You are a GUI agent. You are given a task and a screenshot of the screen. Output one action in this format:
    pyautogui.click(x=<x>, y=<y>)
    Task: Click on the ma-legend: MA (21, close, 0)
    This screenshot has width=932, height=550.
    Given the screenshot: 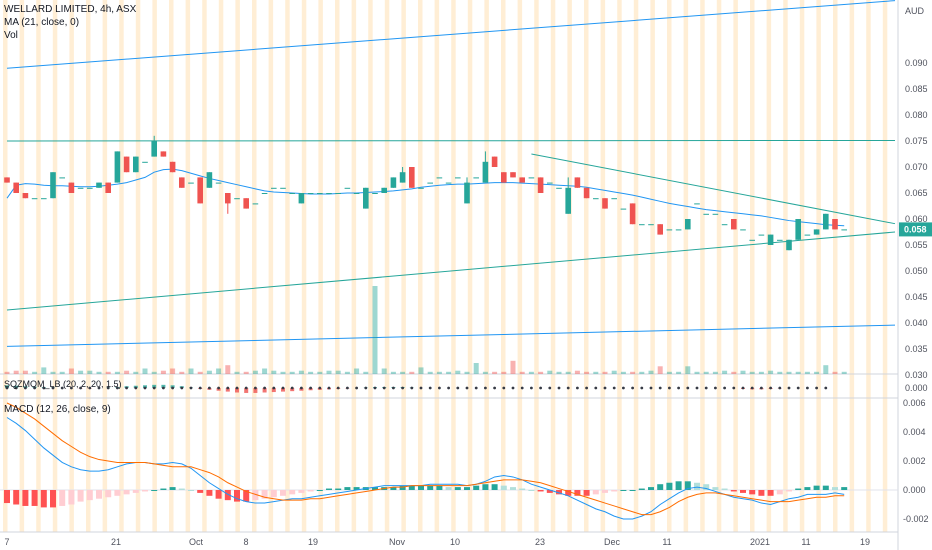 What is the action you would take?
    pyautogui.click(x=42, y=22)
    